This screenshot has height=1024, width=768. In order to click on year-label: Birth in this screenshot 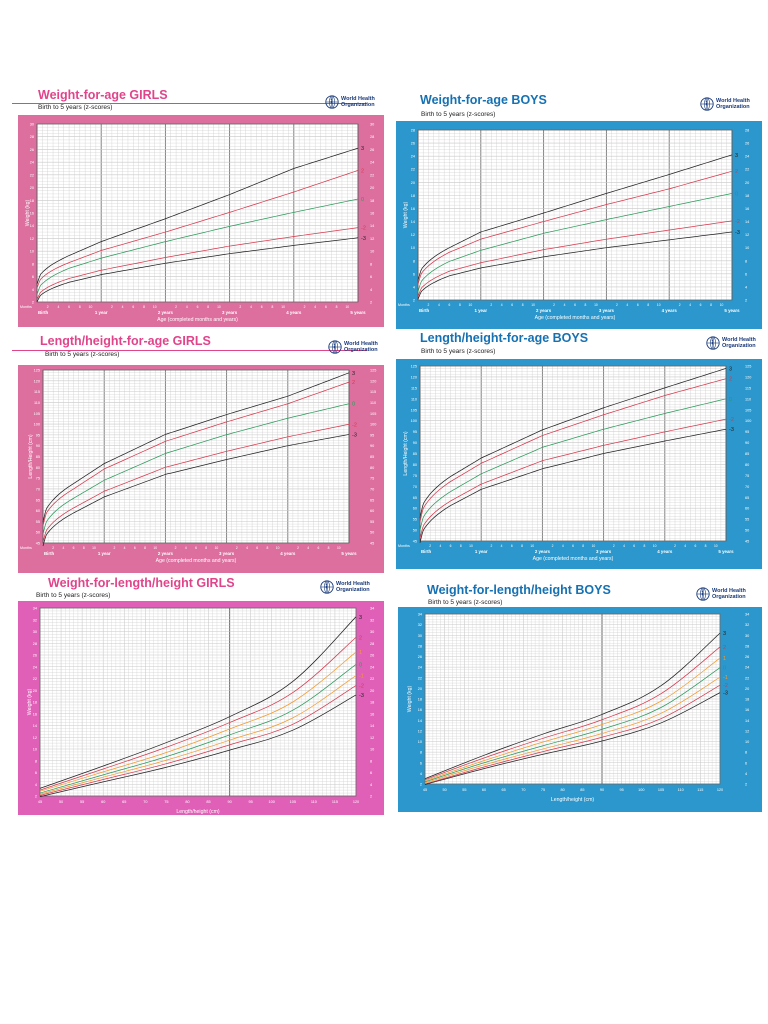, I will do `click(43, 312)`.